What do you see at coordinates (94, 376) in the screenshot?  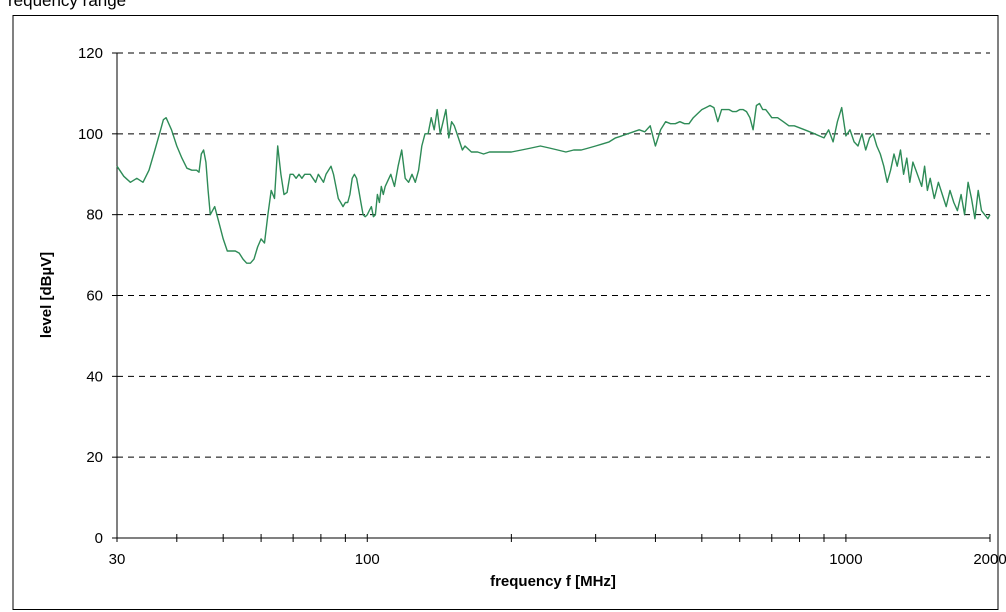 I see `y-tick-label: 40` at bounding box center [94, 376].